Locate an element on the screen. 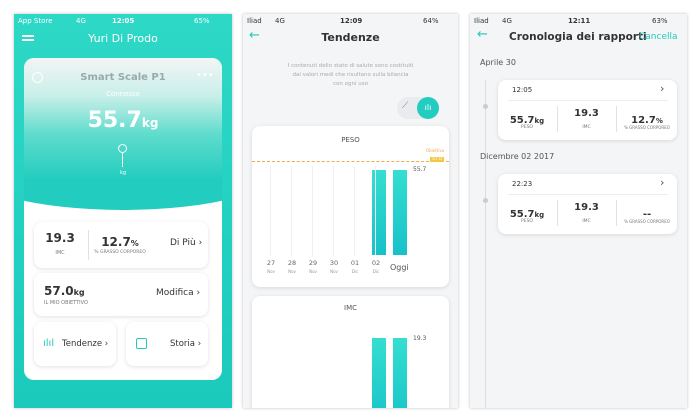 The image size is (699, 420). more-link: Di Più › is located at coordinates (186, 243).